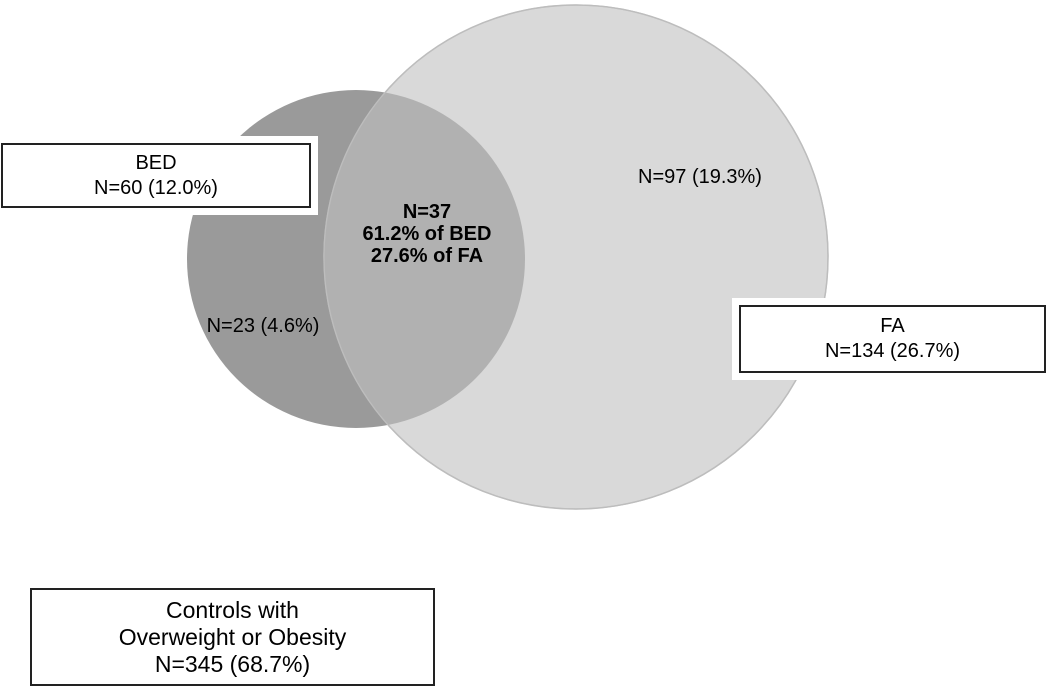 The width and height of the screenshot is (1050, 688). I want to click on controls-box-line2: Overweight or Obesity, so click(232, 636).